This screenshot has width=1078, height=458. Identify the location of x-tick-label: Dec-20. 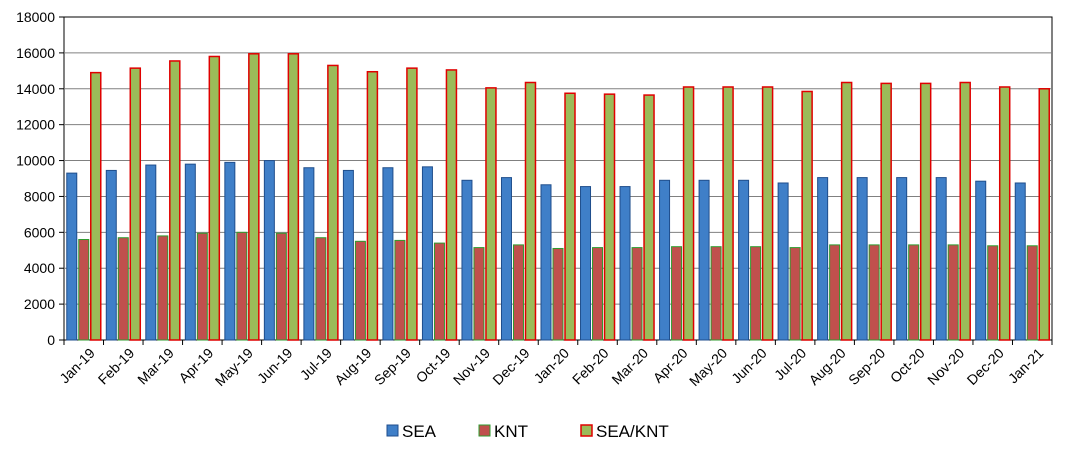
(985, 366).